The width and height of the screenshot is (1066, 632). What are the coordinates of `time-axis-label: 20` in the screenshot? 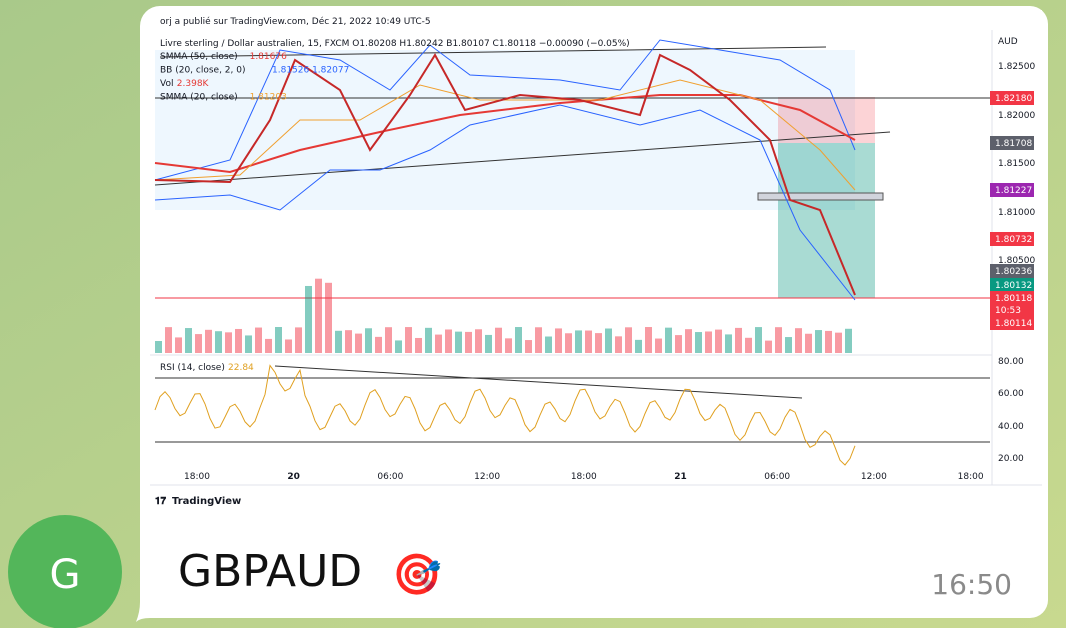 It's located at (293, 477).